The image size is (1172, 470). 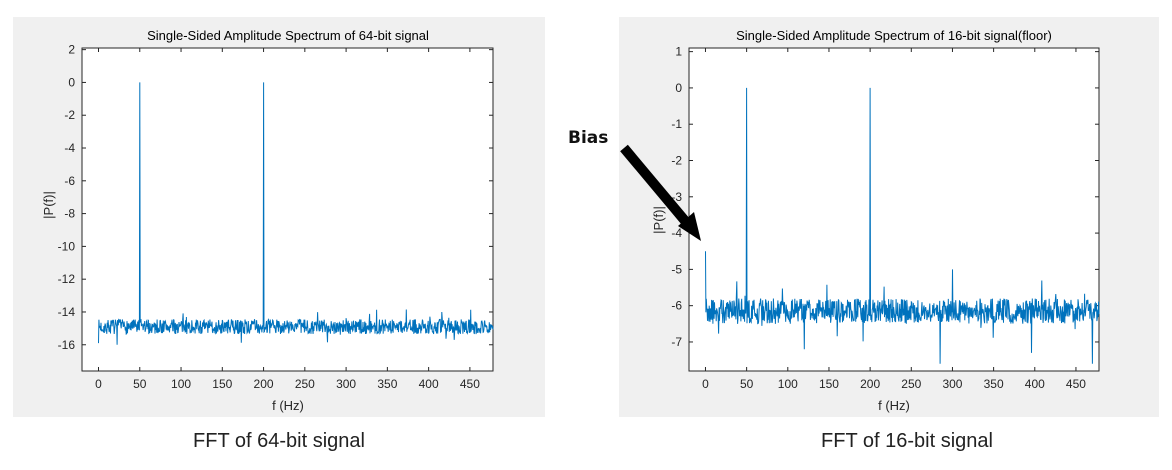 What do you see at coordinates (907, 441) in the screenshot?
I see `caption-16bit: FFT of 16-bit signal` at bounding box center [907, 441].